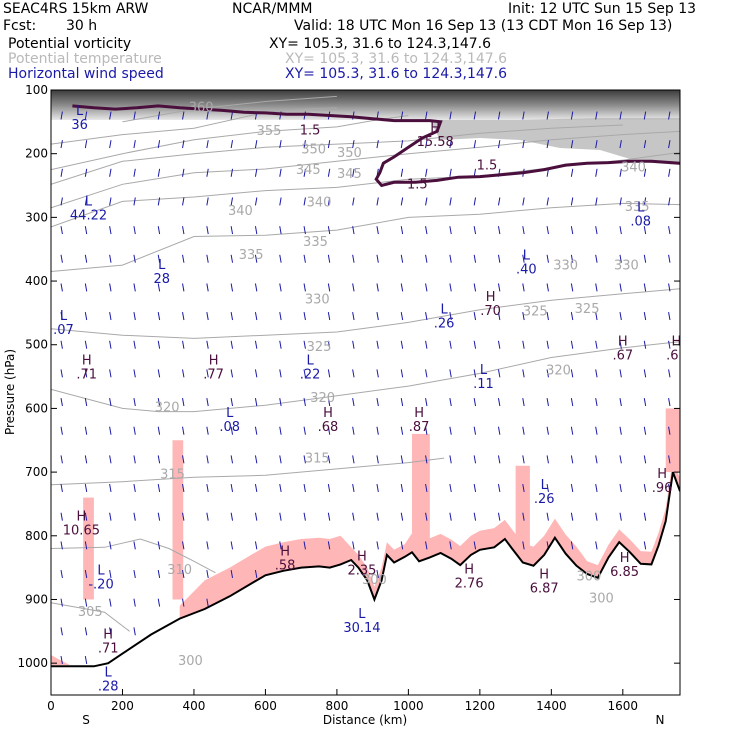 This screenshot has height=740, width=740. Describe the element at coordinates (63, 330) in the screenshot. I see `hl-value-8: .07` at that location.